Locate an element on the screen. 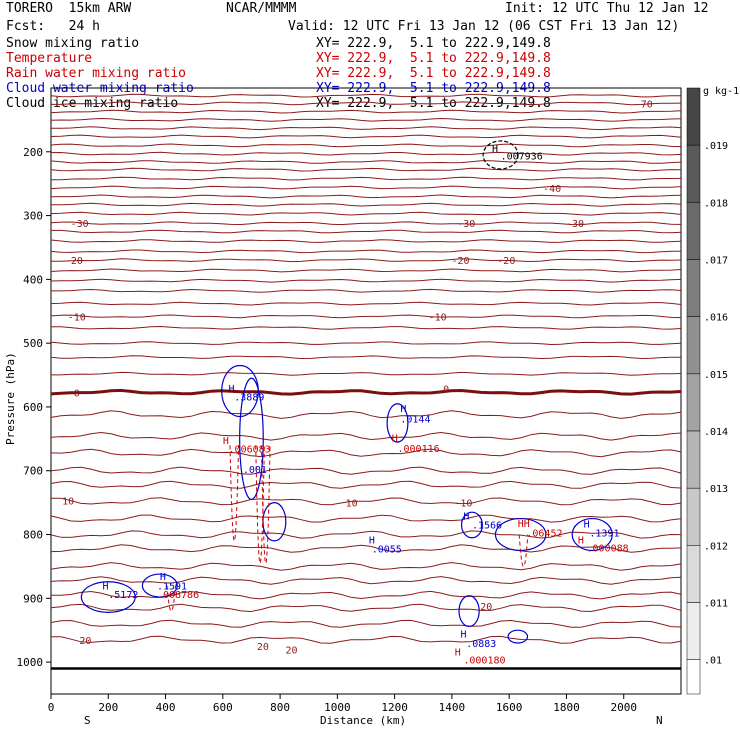 The image size is (740, 740). field-name-rain: Rain water mixing ratio is located at coordinates (96, 73).